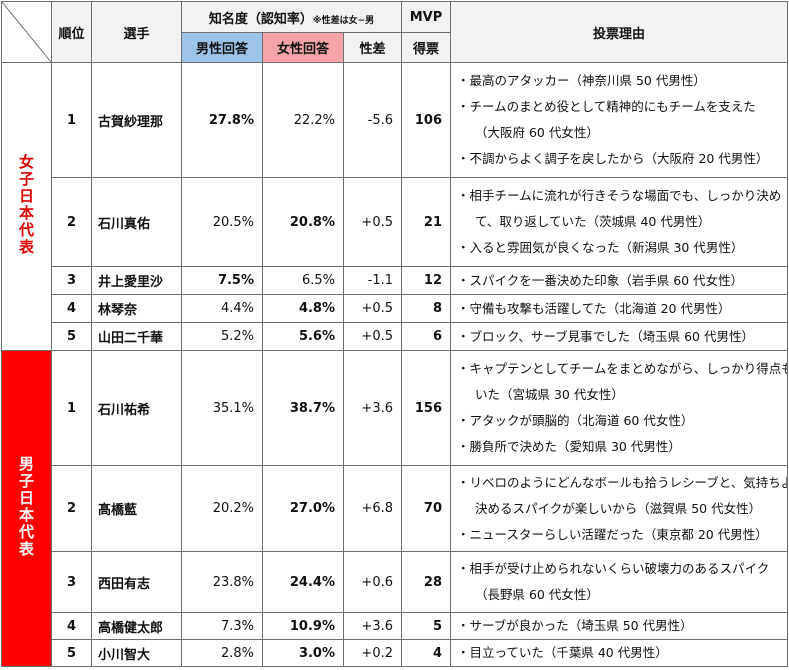 Image resolution: width=789 pixels, height=670 pixels. I want to click on reason-line: ・最高のアタッカー（神奈川県 50 代男性）, so click(581, 80).